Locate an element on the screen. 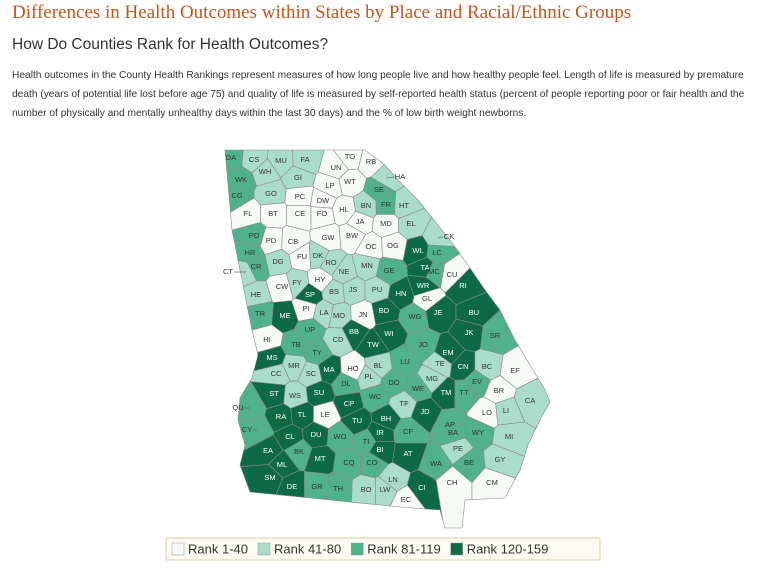  county-label: FO is located at coordinates (322, 213).